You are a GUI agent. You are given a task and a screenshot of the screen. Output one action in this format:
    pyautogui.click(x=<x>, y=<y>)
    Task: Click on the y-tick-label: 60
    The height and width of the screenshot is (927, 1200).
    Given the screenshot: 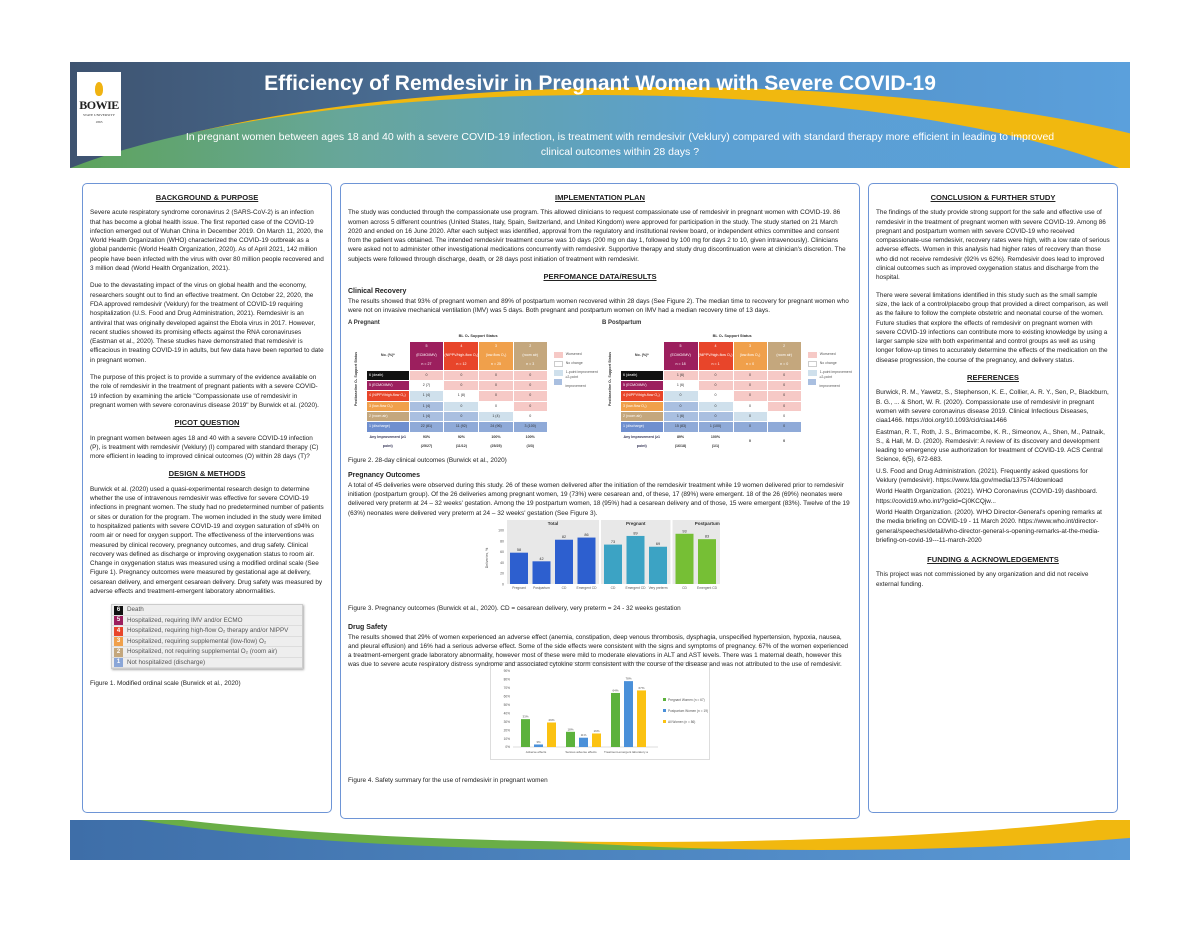 What is the action you would take?
    pyautogui.click(x=502, y=552)
    